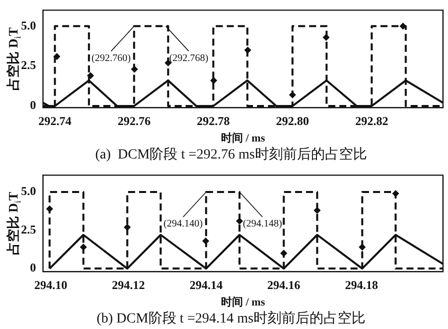 The height and width of the screenshot is (329, 448). Describe the element at coordinates (188, 58) in the screenshot. I see `annotation: (292.768)` at that location.